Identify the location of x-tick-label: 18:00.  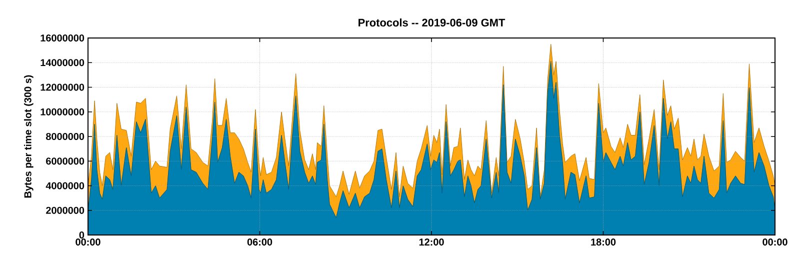
(603, 242).